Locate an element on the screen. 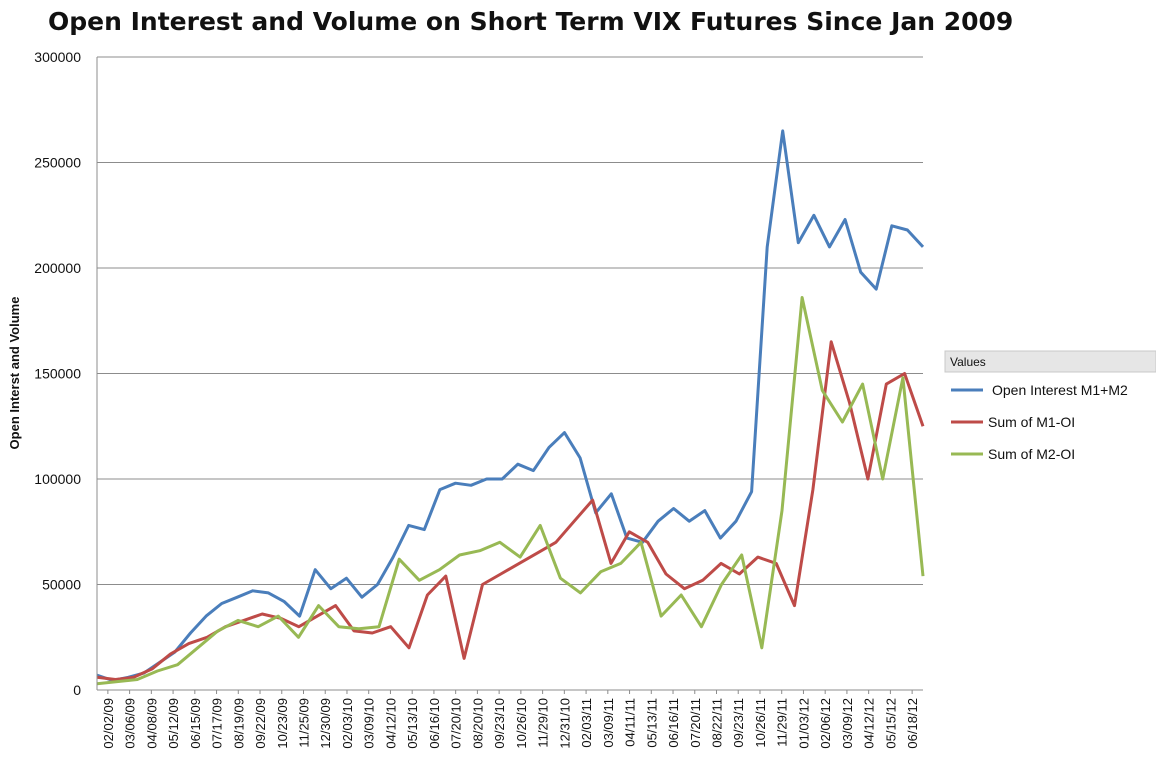 This screenshot has height=771, width=1156. x-tick-label: 05/13/11 is located at coordinates (651, 723).